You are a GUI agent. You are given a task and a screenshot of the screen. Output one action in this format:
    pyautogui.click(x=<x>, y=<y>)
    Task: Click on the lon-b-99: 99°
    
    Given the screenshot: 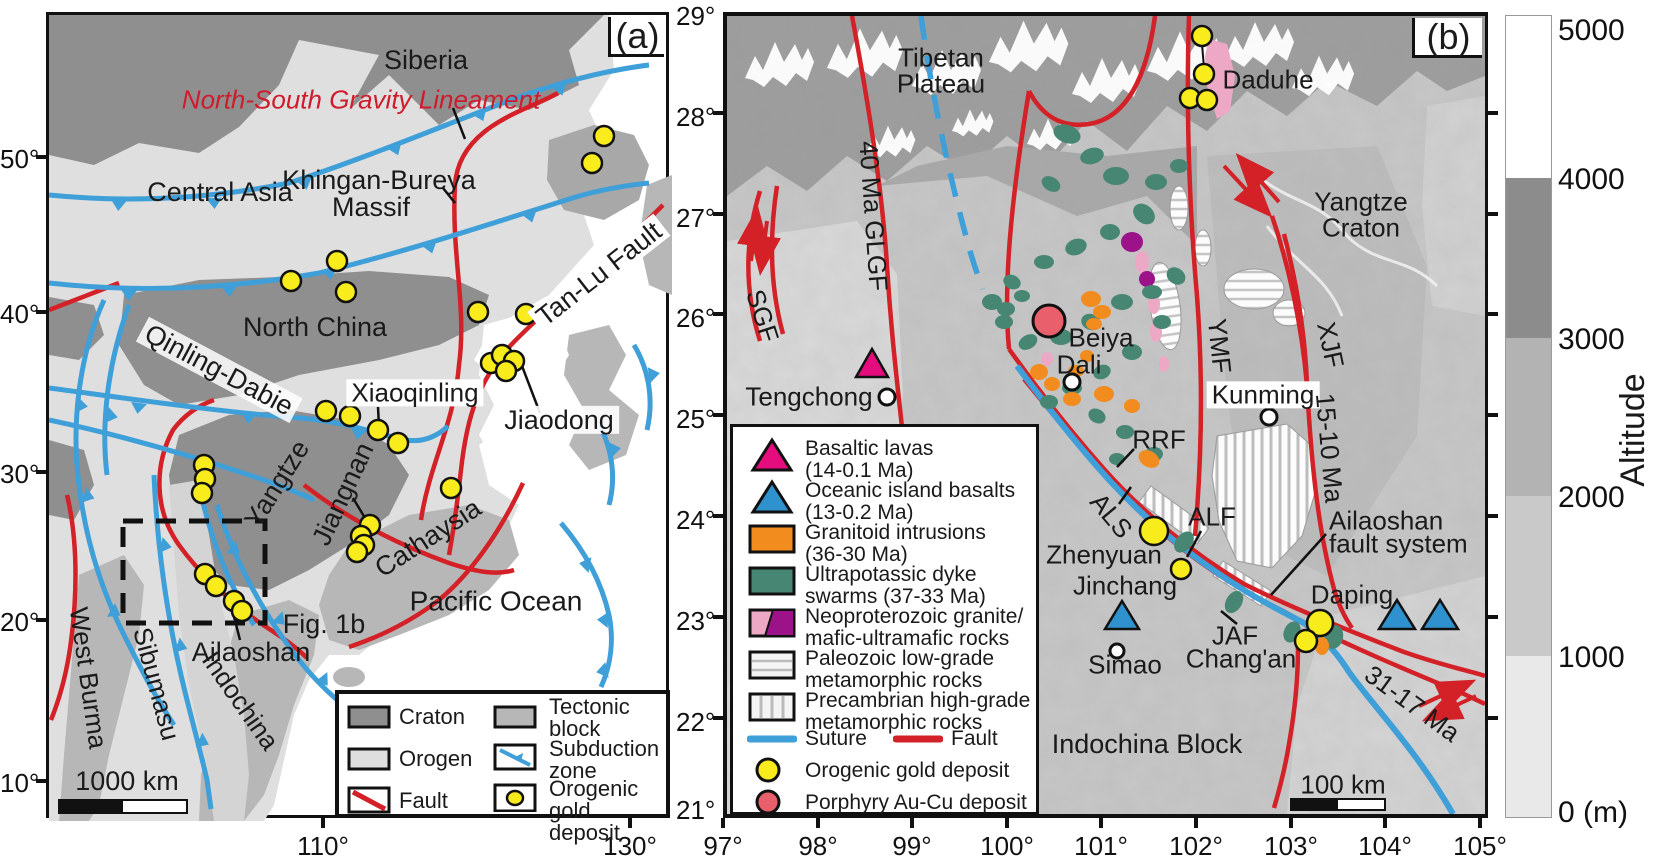 What is the action you would take?
    pyautogui.click(x=912, y=845)
    